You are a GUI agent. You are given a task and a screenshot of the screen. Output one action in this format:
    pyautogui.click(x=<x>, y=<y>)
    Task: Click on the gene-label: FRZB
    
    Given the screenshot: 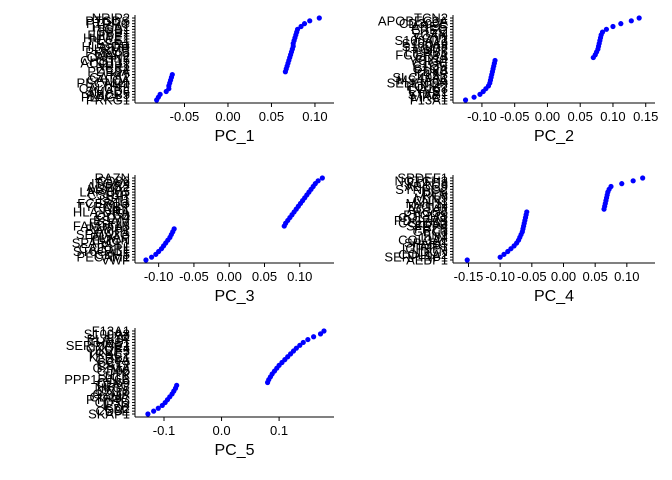 What is the action you would take?
    pyautogui.click(x=431, y=228)
    